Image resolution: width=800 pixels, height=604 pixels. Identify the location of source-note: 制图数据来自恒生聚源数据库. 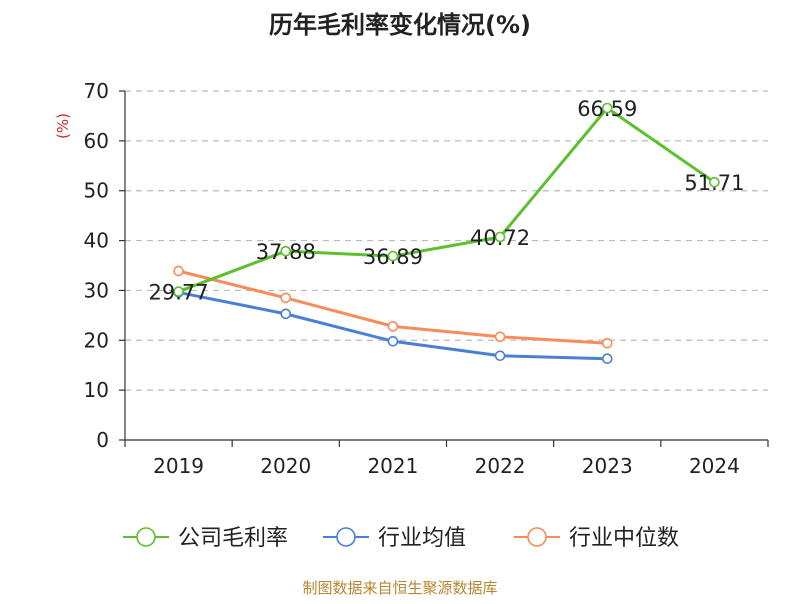
(399, 588).